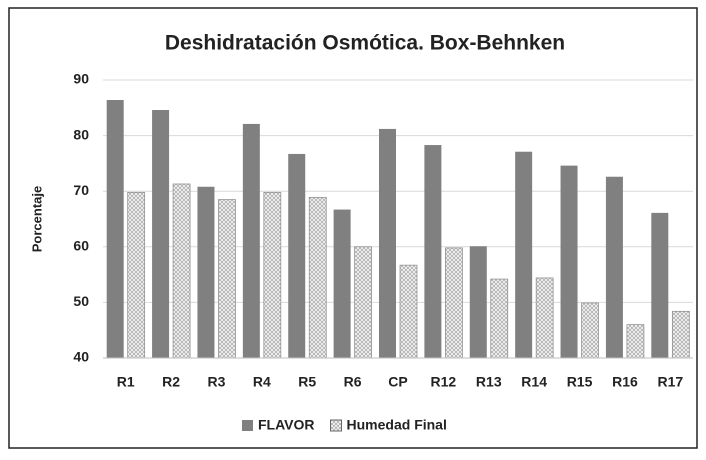 This screenshot has width=706, height=460. I want to click on y-tick-label: 70, so click(81, 190).